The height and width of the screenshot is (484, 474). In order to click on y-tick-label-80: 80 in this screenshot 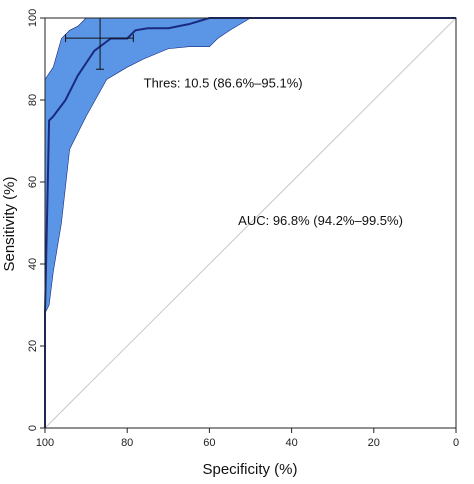, I will do `click(33, 100)`.